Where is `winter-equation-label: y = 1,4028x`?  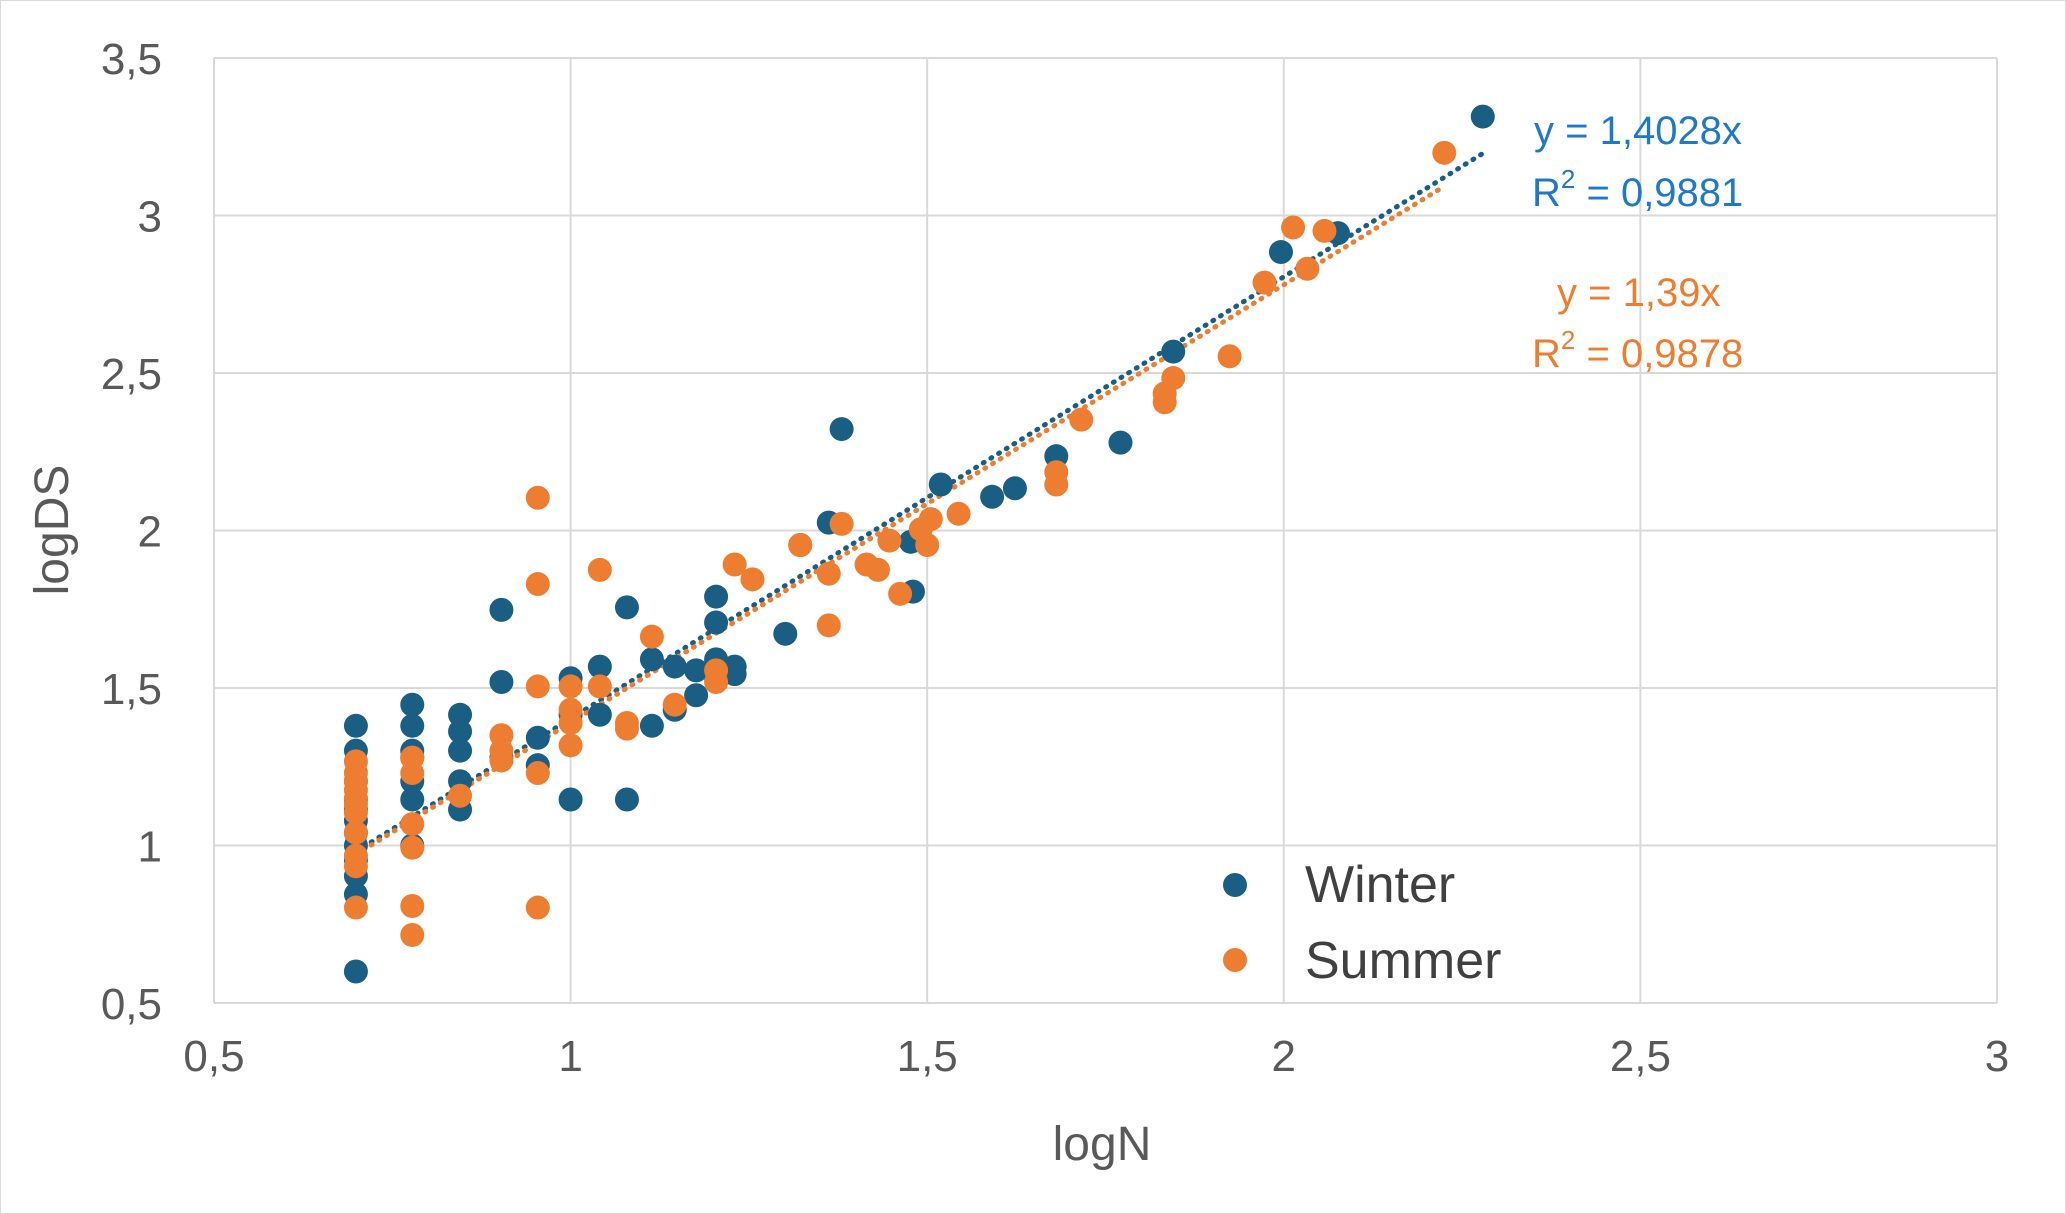
winter-equation-label: y = 1,4028x is located at coordinates (1638, 131).